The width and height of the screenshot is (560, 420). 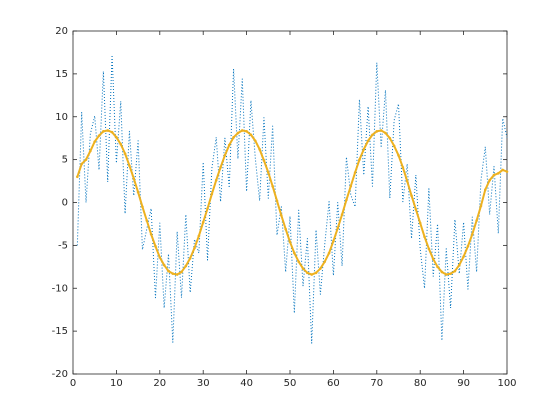 I want to click on y-tick-label: 0, so click(x=65, y=203).